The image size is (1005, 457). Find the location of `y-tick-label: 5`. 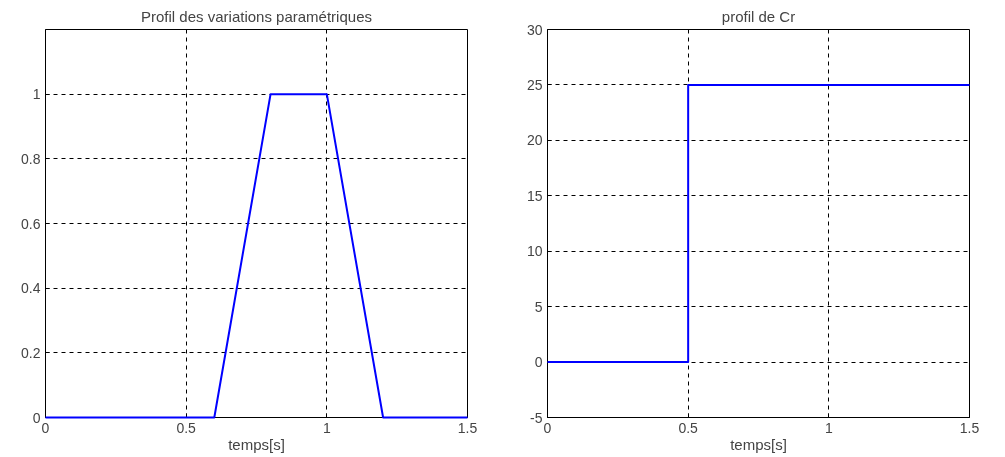

y-tick-label: 5 is located at coordinates (538, 306).